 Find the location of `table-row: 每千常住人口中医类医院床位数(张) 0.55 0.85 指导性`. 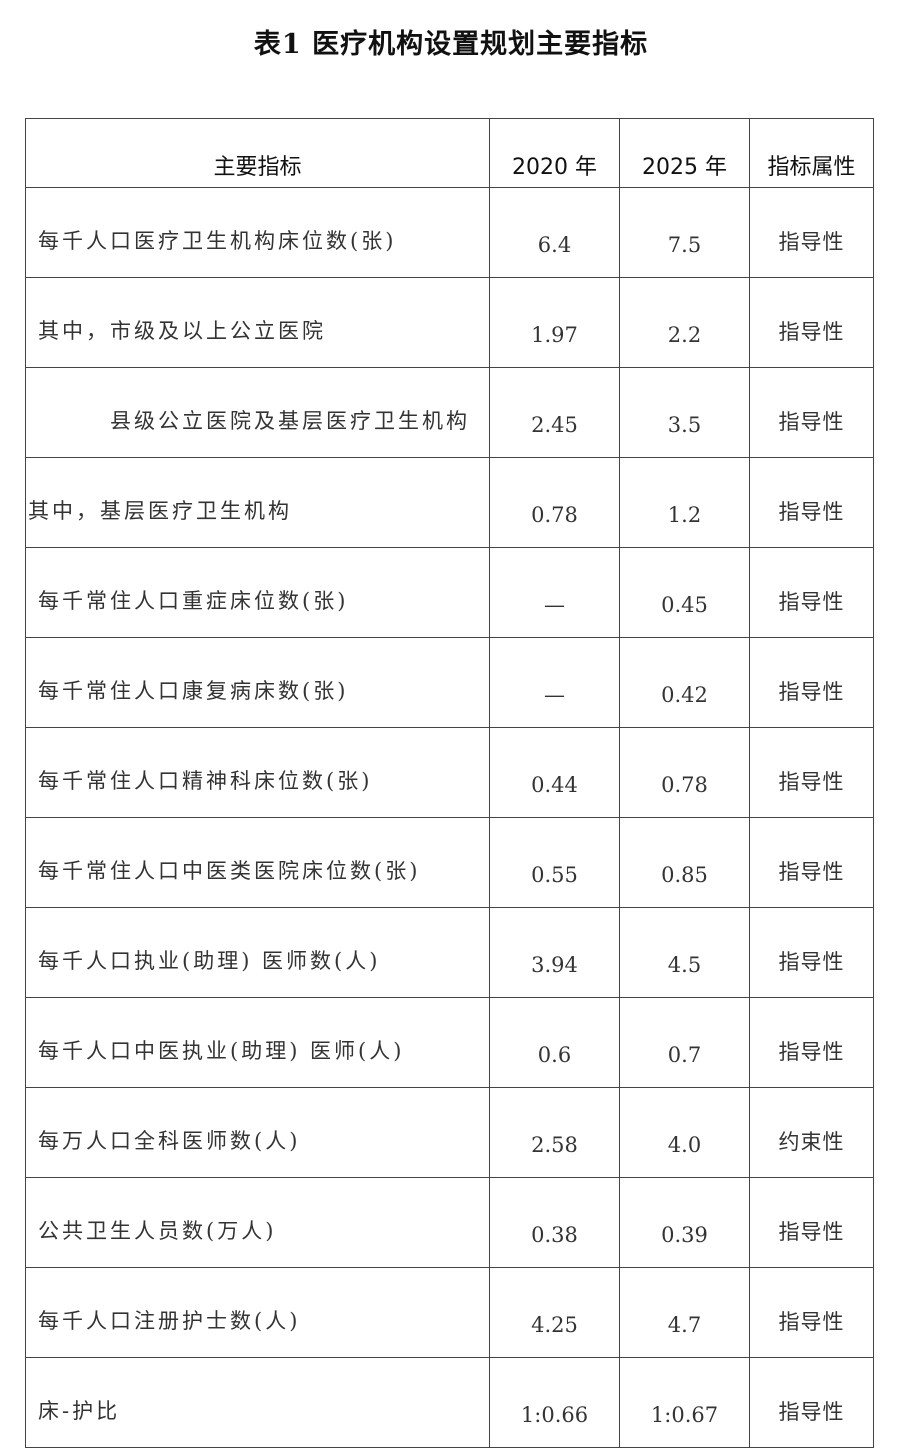

table-row: 每千常住人口中医类医院床位数(张) 0.55 0.85 指导性 is located at coordinates (449, 862).